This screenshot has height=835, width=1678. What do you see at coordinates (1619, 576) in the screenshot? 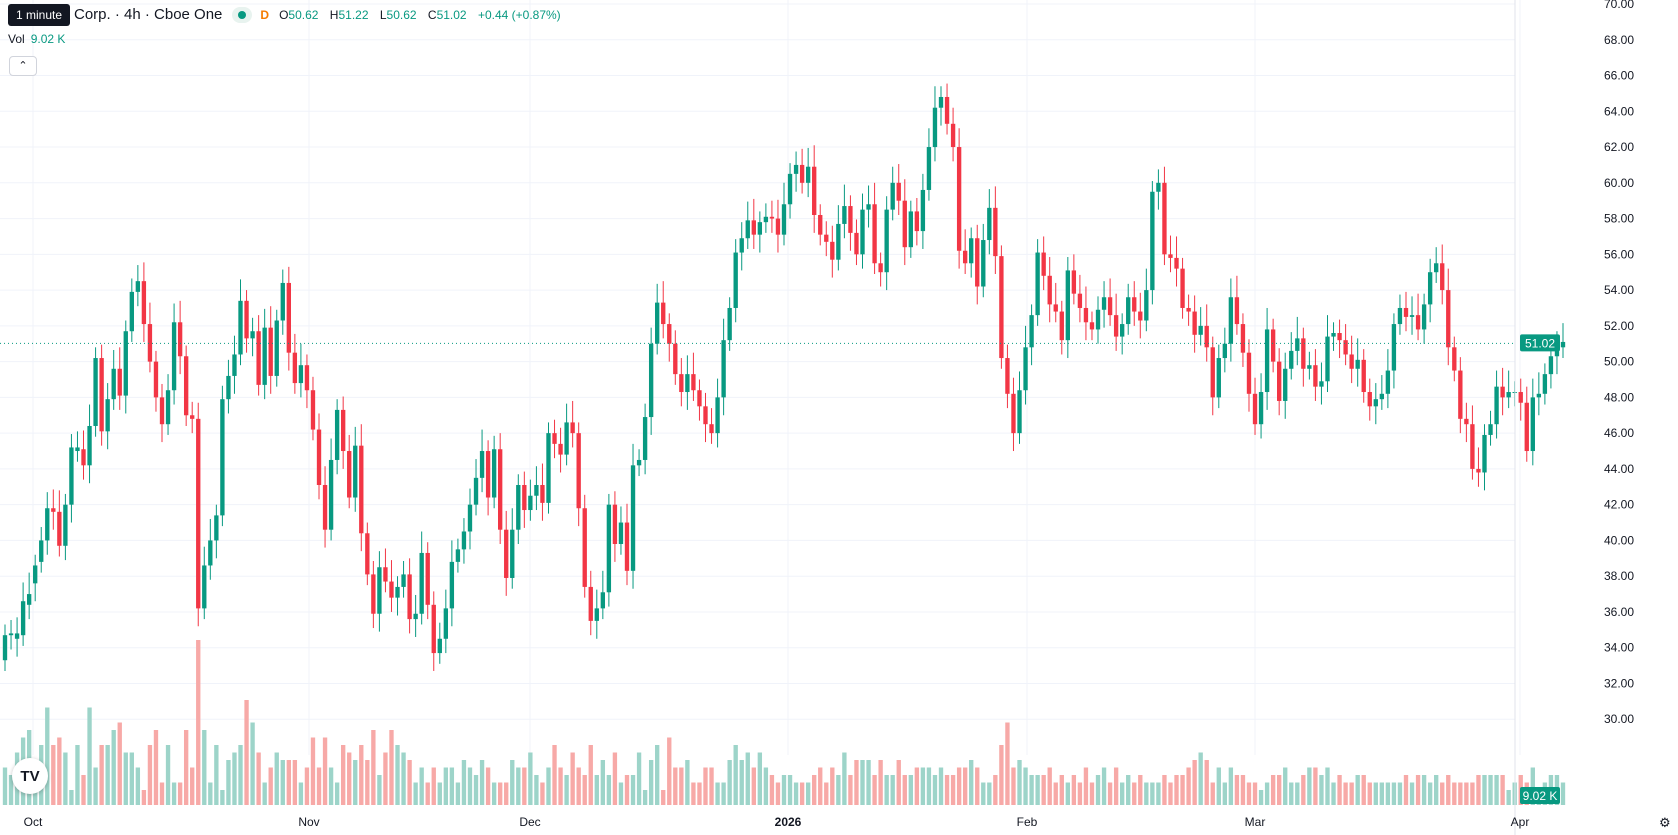
I see `price-tick-label: 38.00` at bounding box center [1619, 576].